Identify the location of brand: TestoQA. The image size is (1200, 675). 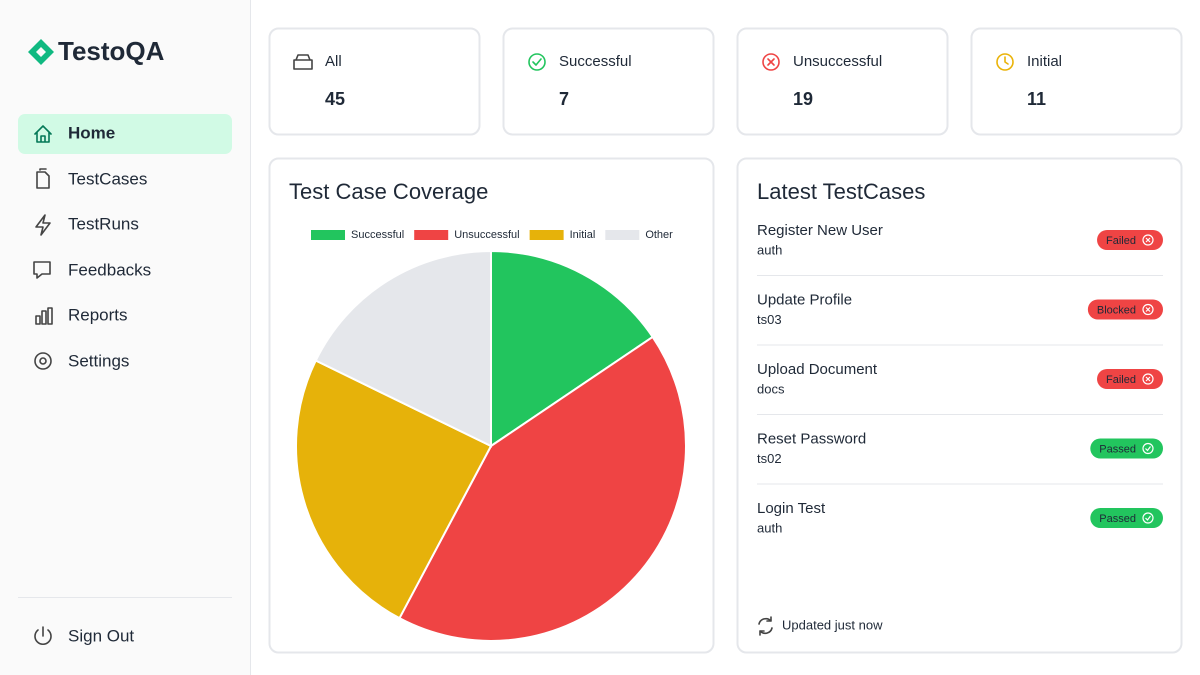
(111, 51).